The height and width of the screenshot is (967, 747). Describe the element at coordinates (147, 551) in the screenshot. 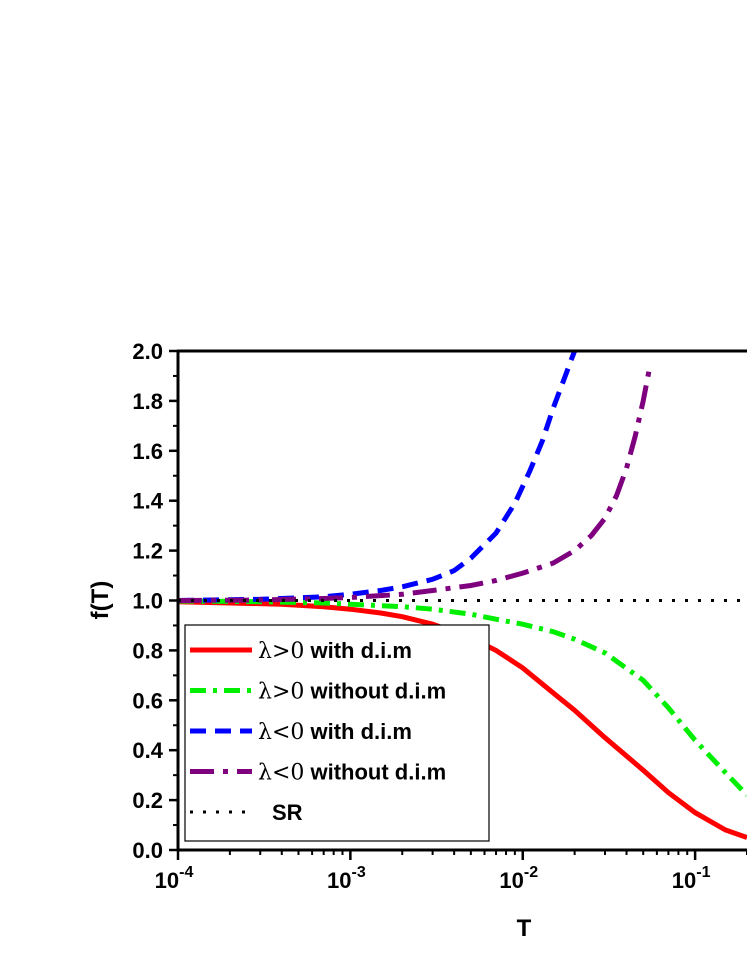

I see `y-tick-label: 1.2` at that location.